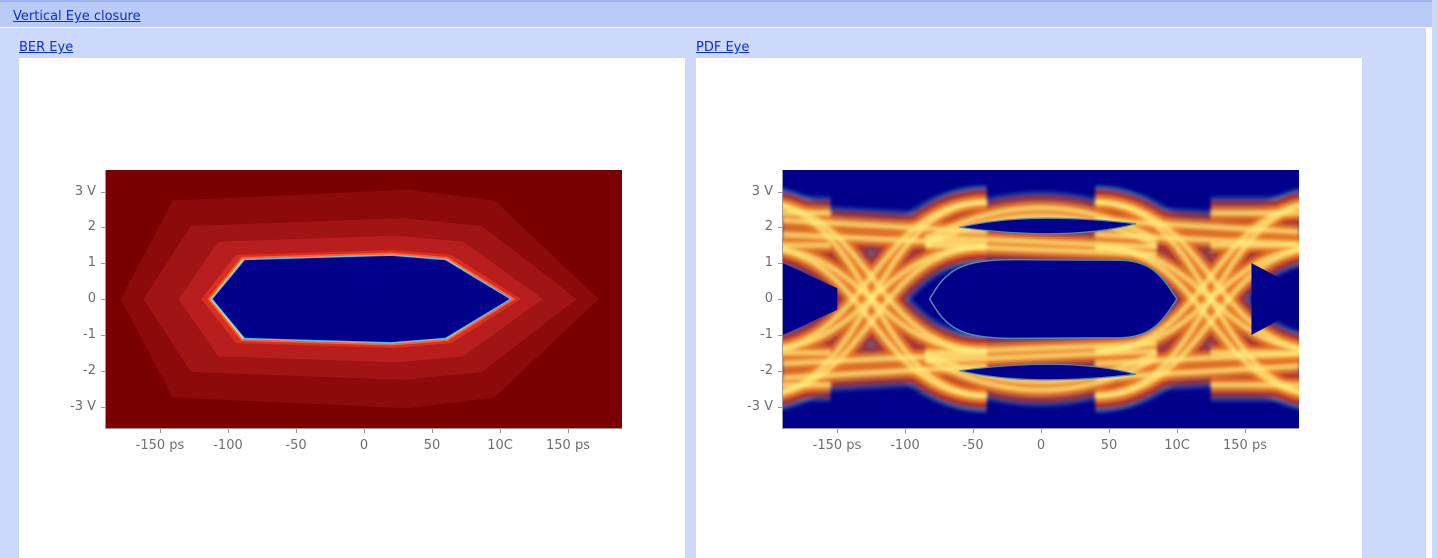  Describe the element at coordinates (1429, 293) in the screenshot. I see `right-separator` at that location.